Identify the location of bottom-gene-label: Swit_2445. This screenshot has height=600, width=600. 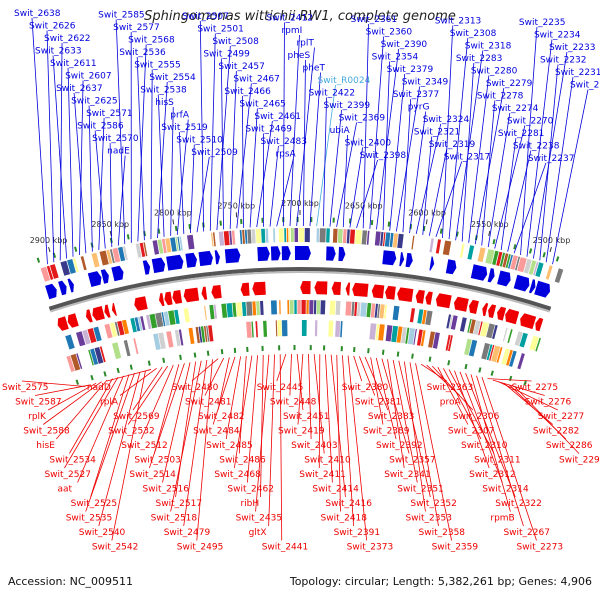
(280, 388).